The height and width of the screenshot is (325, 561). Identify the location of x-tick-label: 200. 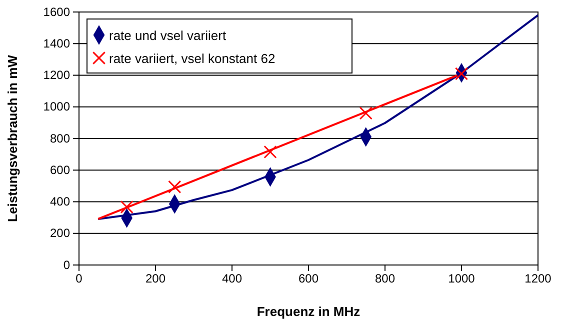
(155, 279).